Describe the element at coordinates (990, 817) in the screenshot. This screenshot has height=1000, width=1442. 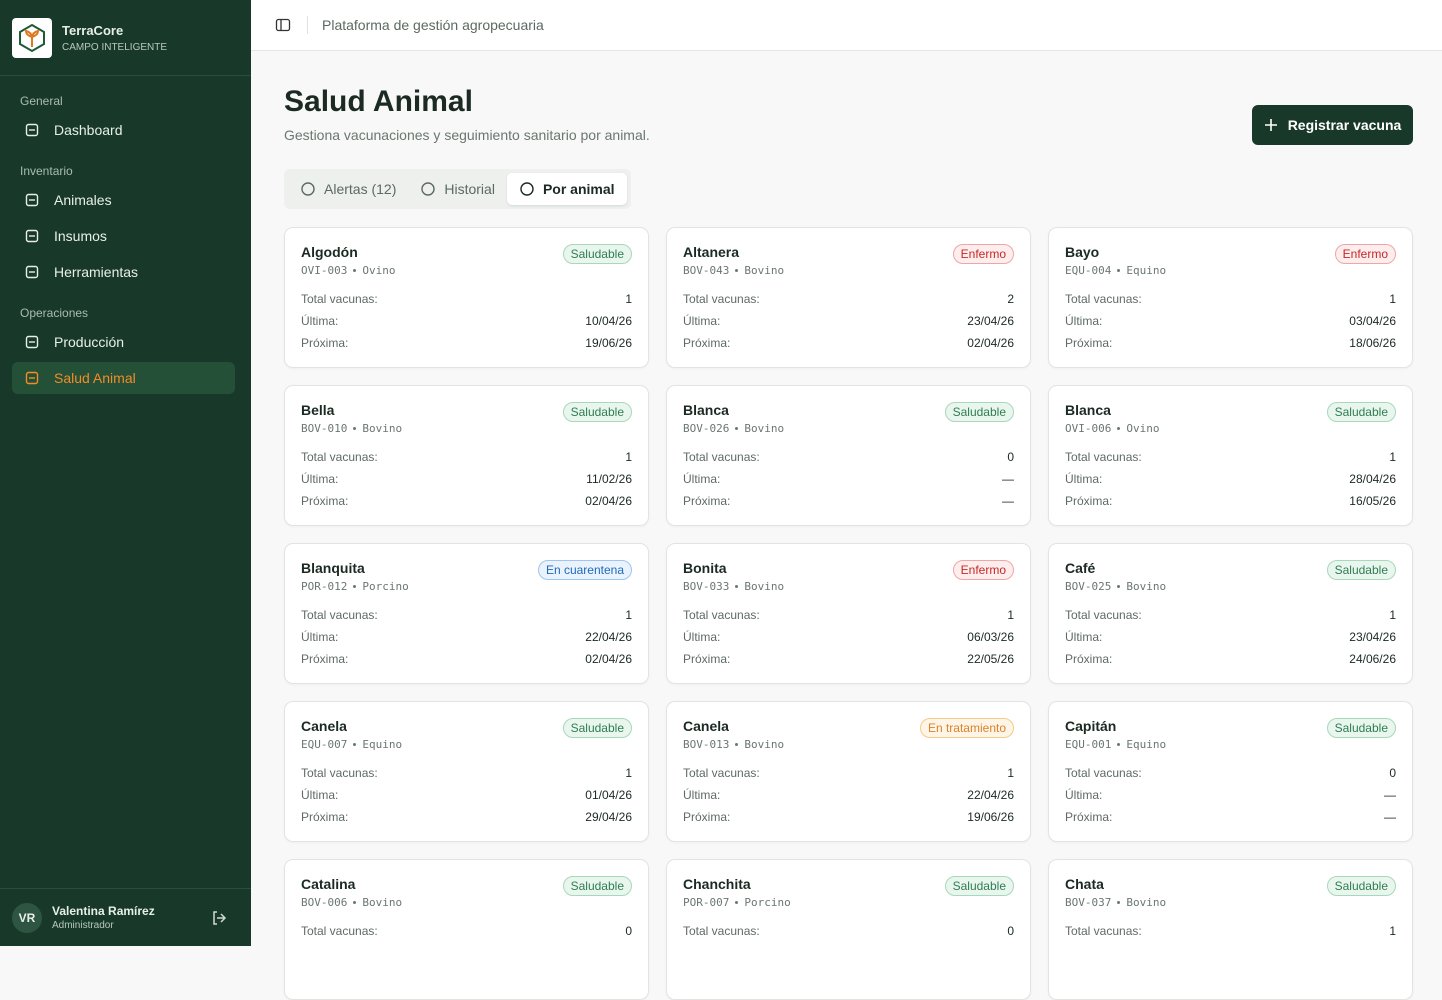
I see `field-value: 19/06/26` at that location.